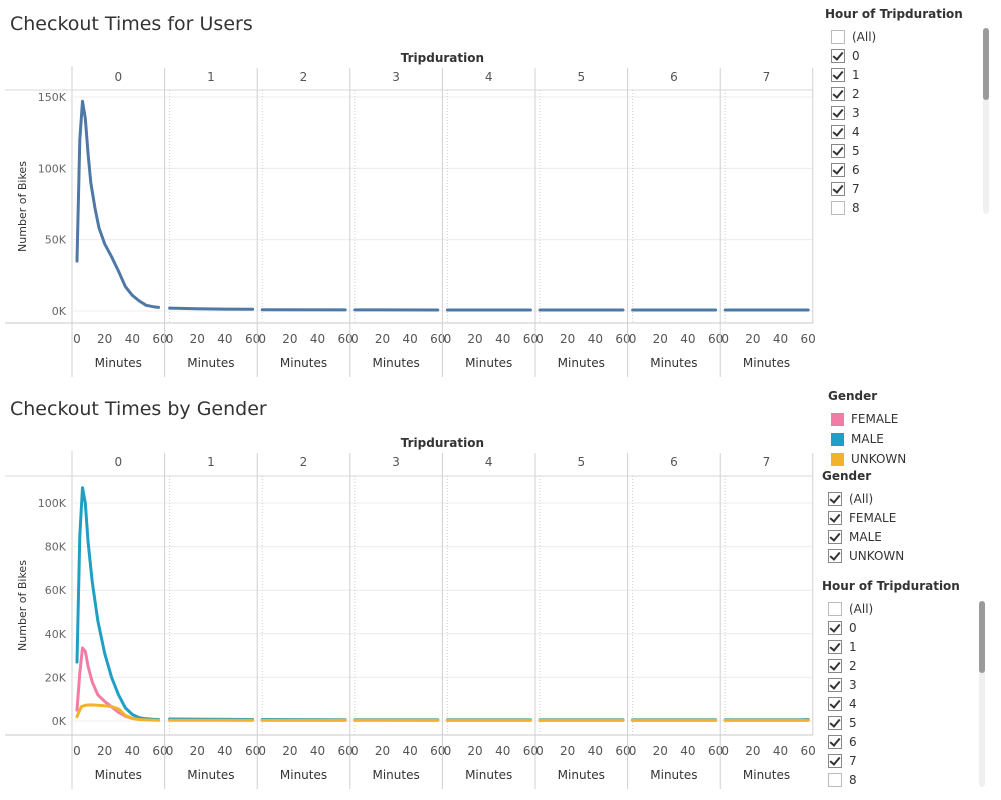  What do you see at coordinates (910, 517) in the screenshot?
I see `filter-option: FEMALE` at bounding box center [910, 517].